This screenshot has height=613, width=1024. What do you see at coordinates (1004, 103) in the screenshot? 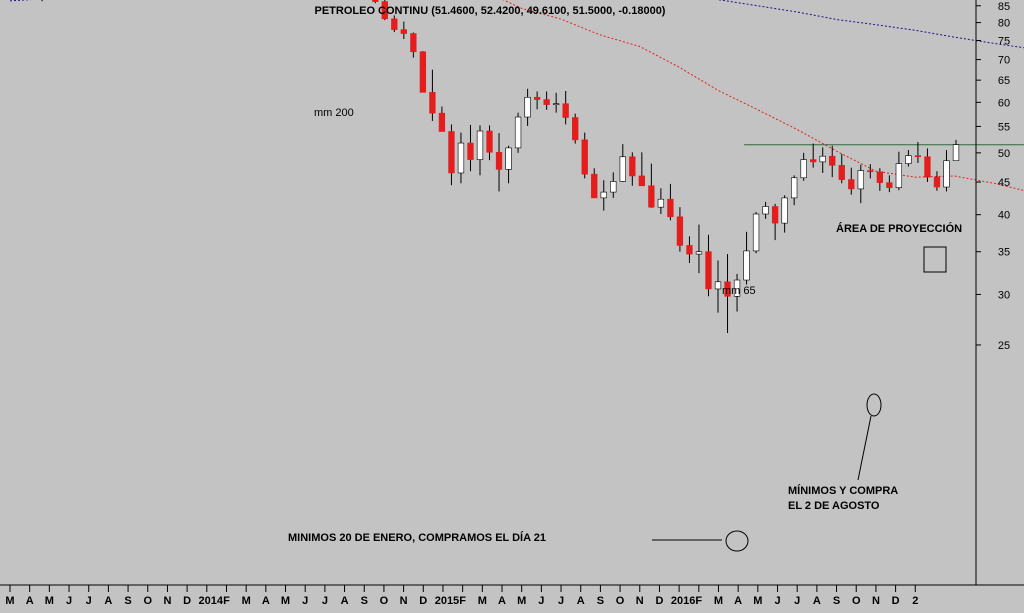
I see `y-tick-label: 60` at bounding box center [1004, 103].